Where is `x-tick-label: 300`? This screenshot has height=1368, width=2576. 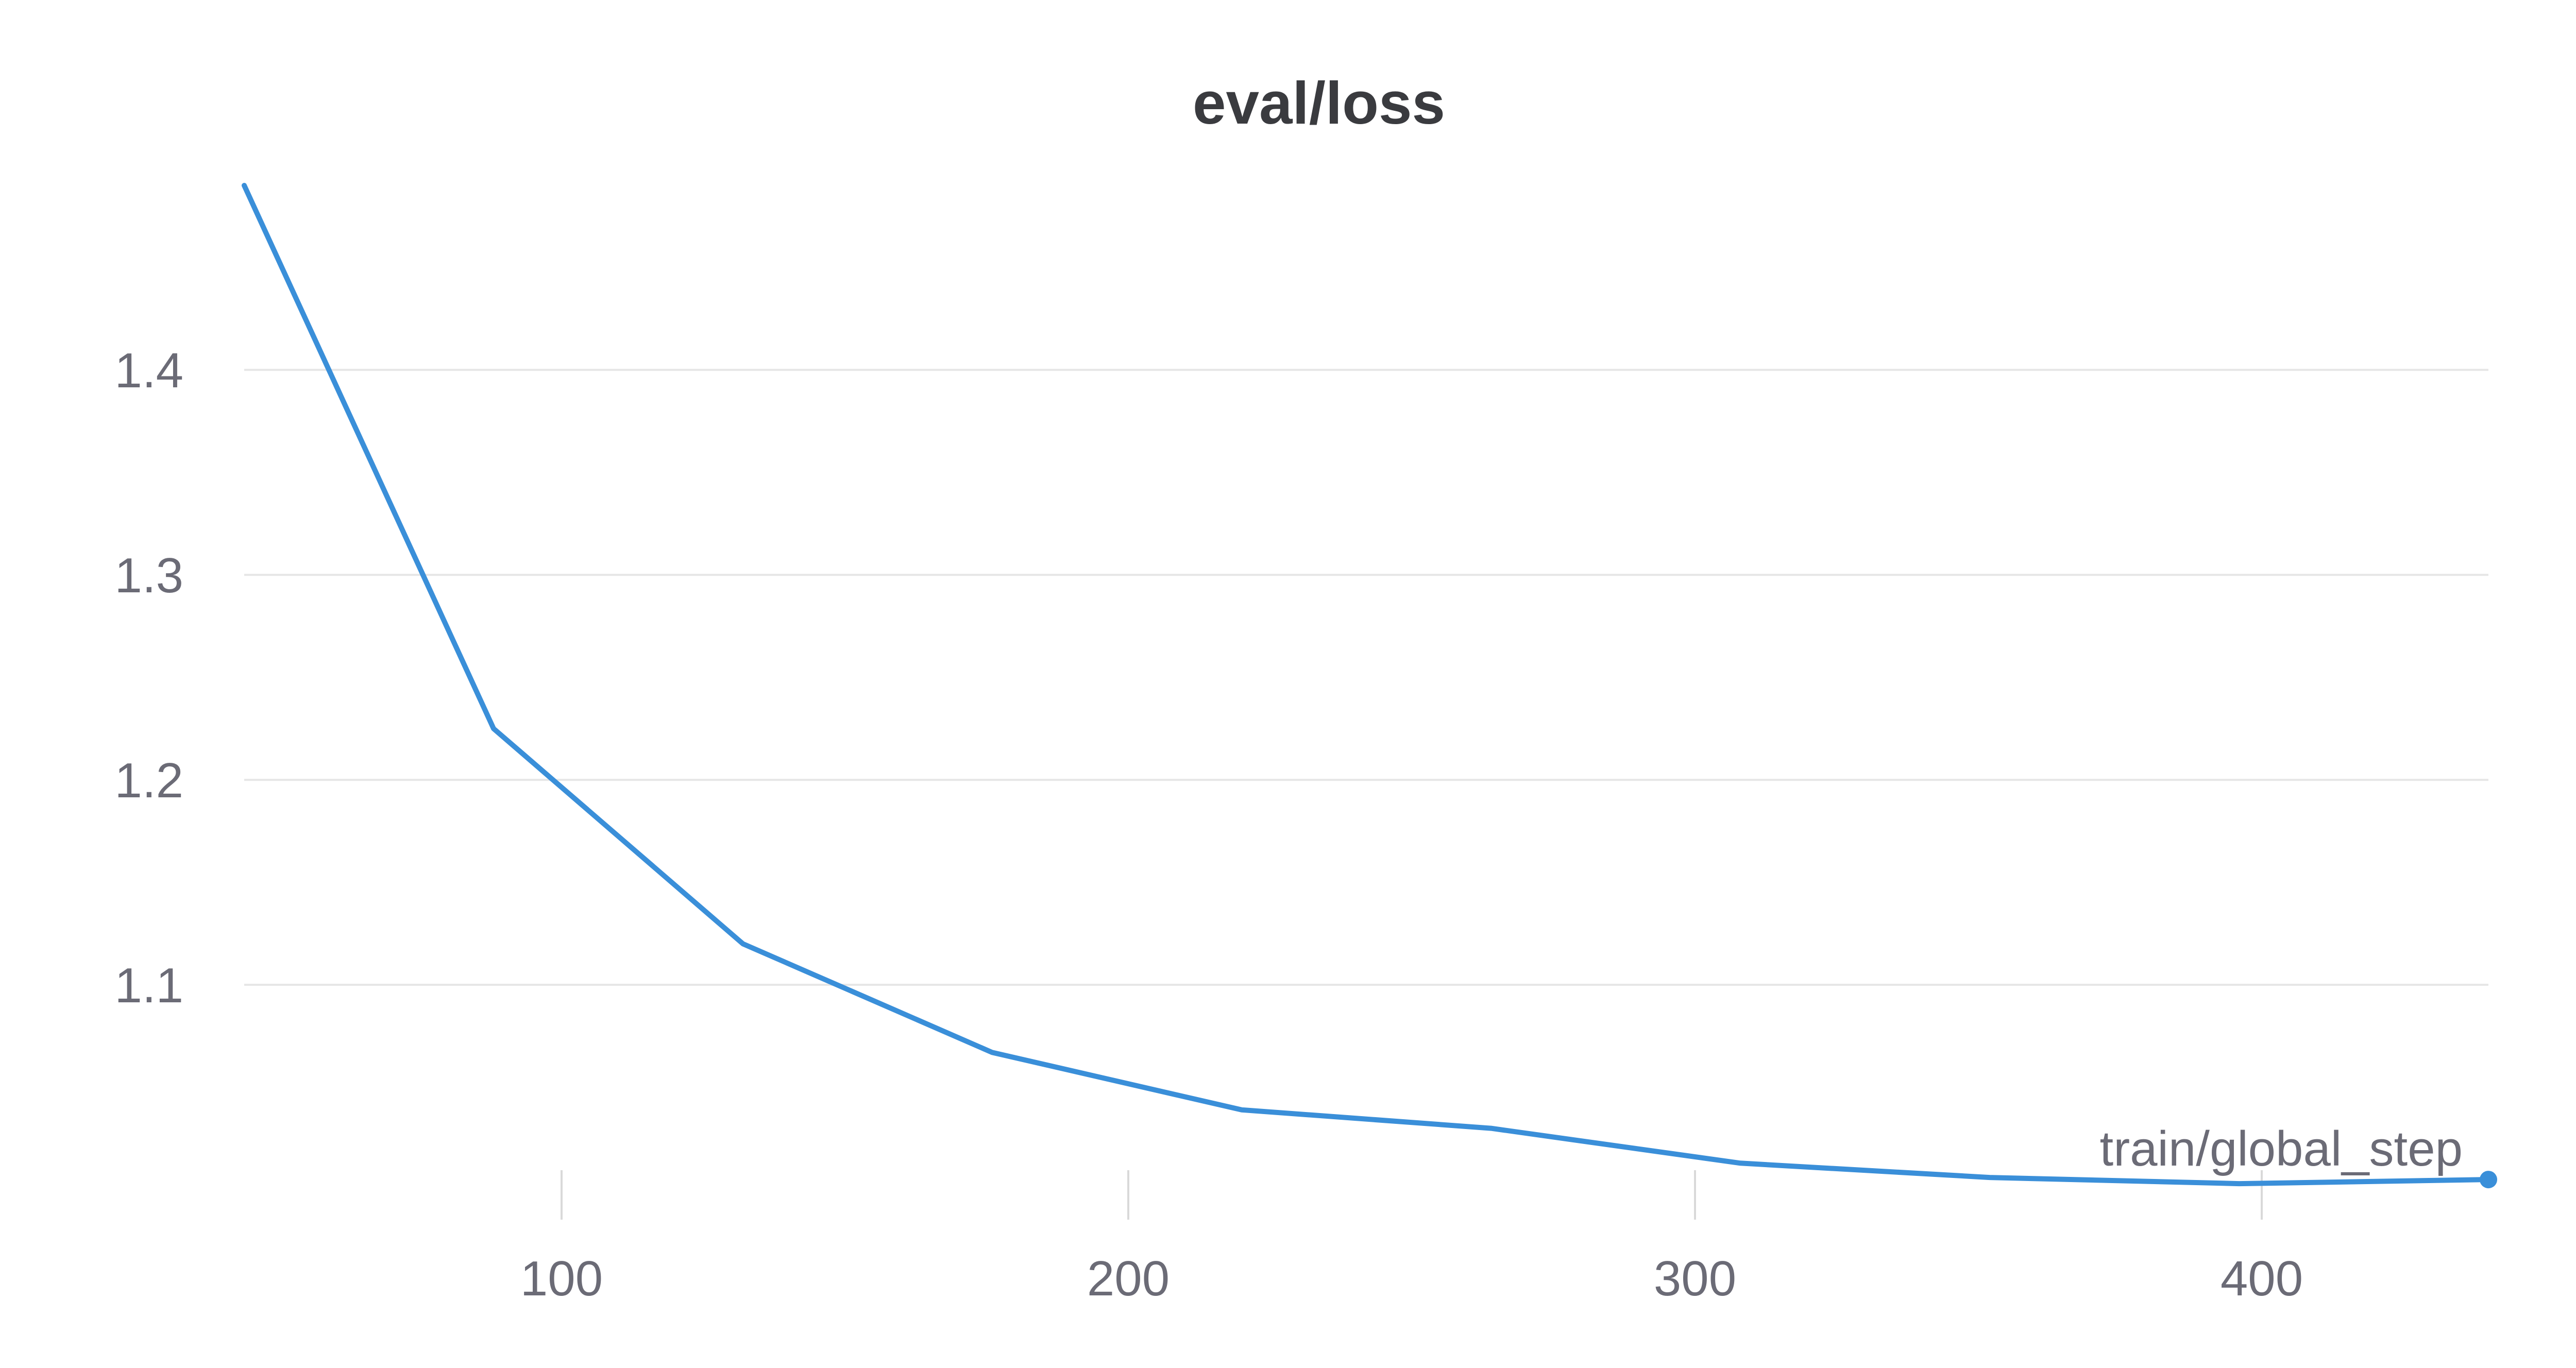
x-tick-label: 300 is located at coordinates (1695, 1278).